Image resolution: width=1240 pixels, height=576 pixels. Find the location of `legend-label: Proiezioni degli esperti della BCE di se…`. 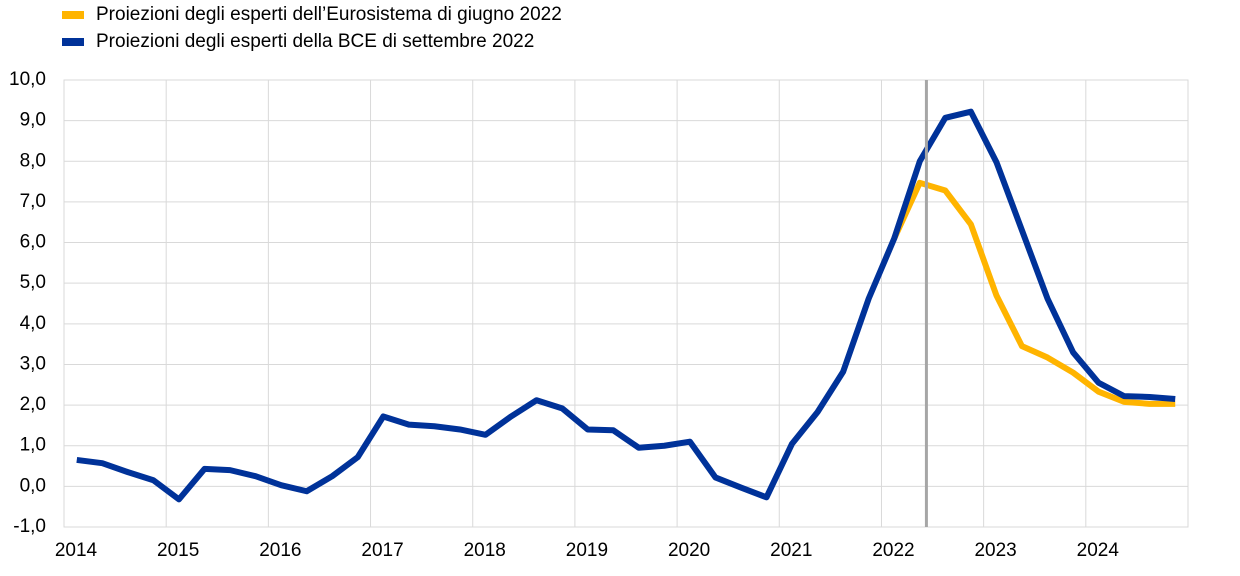

legend-label: Proiezioni degli esperti della BCE di se… is located at coordinates (315, 41).